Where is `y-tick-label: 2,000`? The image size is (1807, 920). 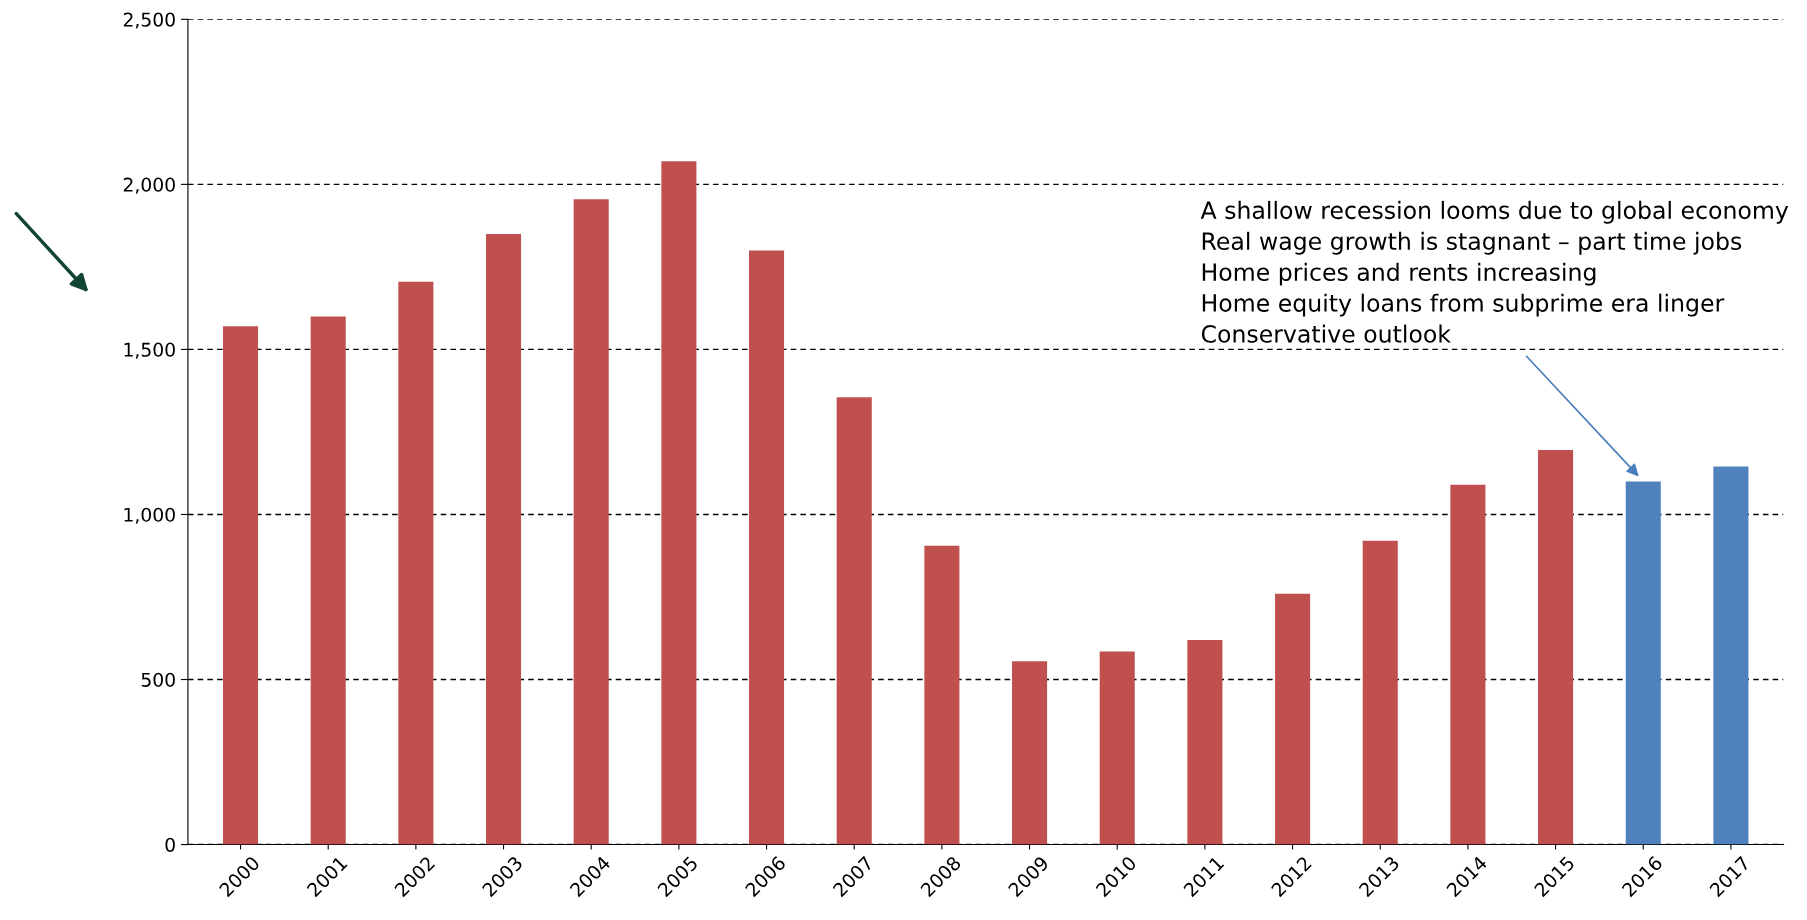 y-tick-label: 2,000 is located at coordinates (149, 185).